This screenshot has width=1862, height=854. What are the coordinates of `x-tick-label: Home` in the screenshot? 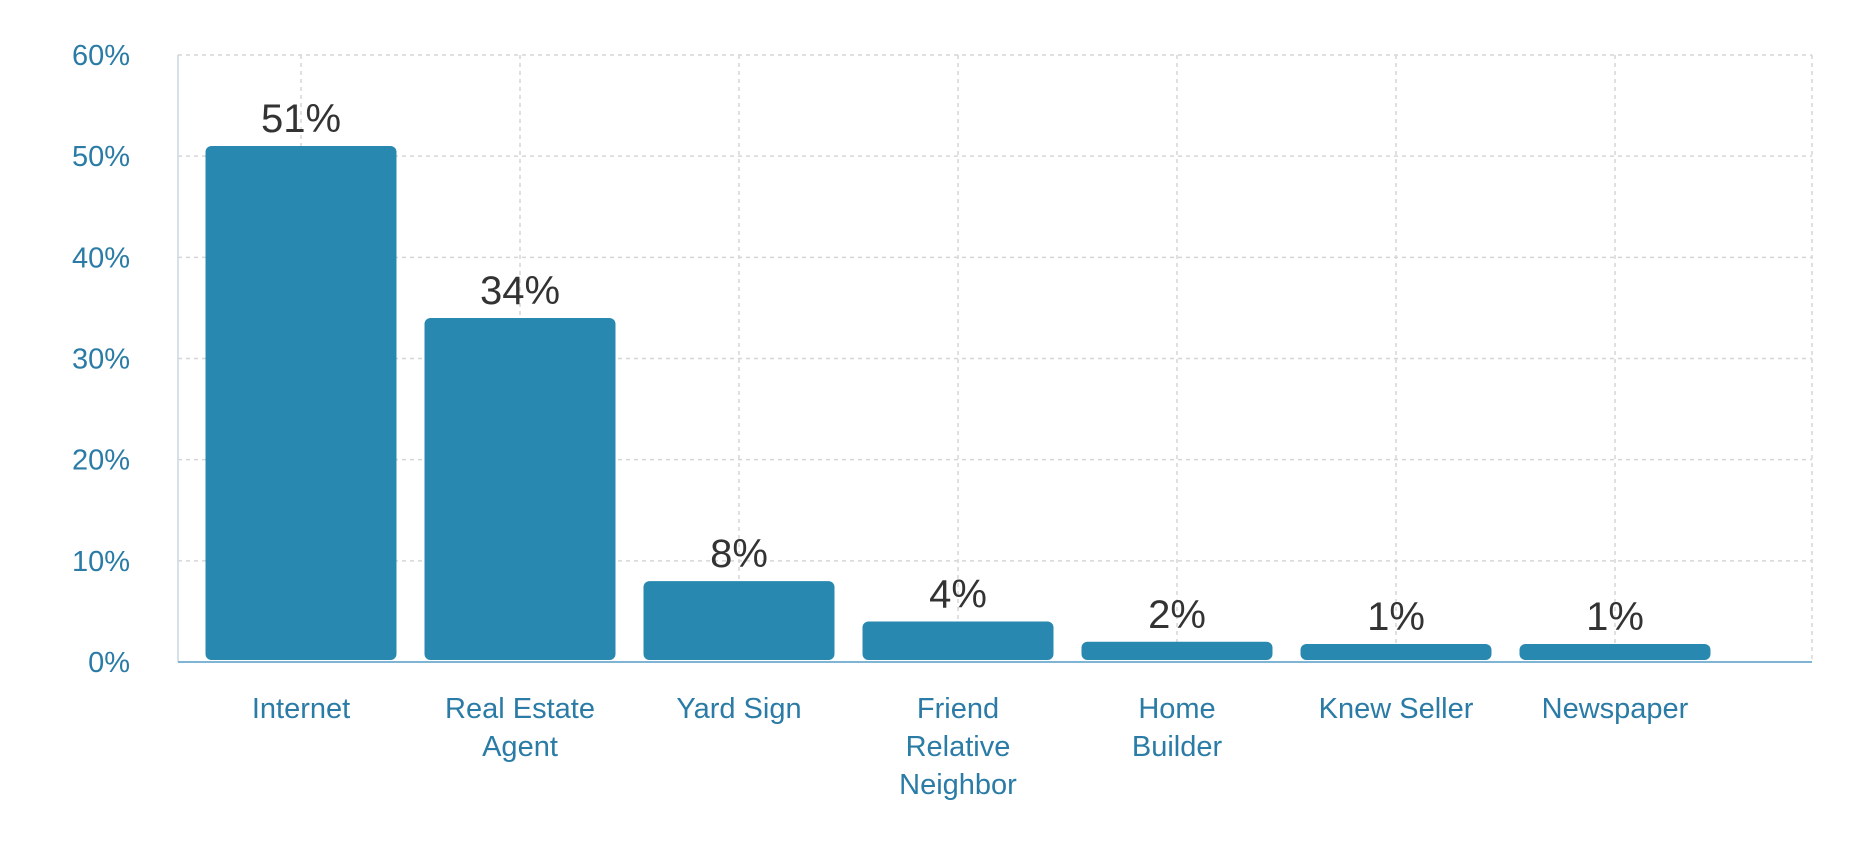 It's located at (1176, 709).